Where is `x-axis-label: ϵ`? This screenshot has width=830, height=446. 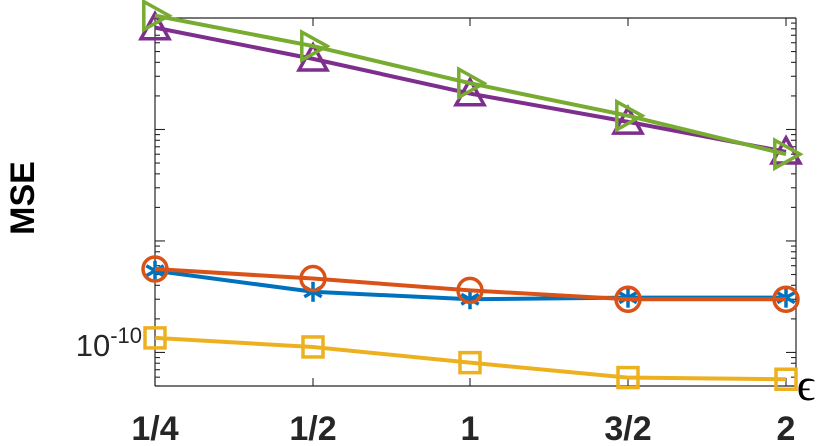
x-axis-label: ϵ is located at coordinates (806, 384).